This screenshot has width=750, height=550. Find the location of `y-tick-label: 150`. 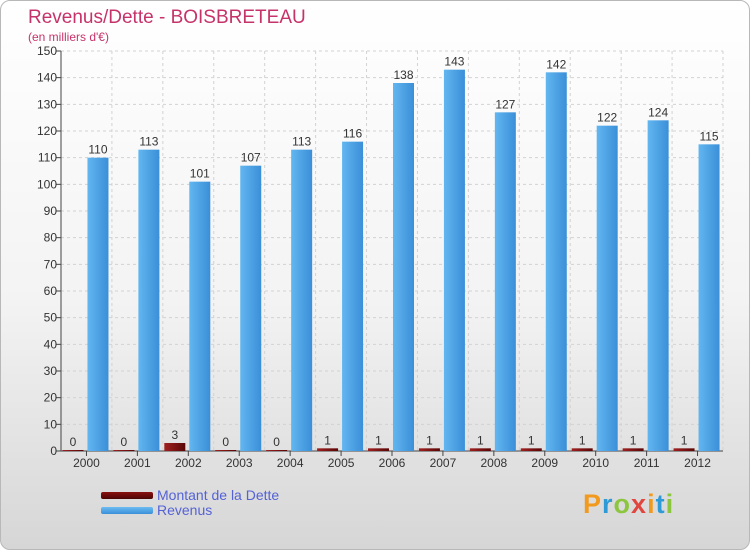

y-tick-label: 150 is located at coordinates (47, 51).